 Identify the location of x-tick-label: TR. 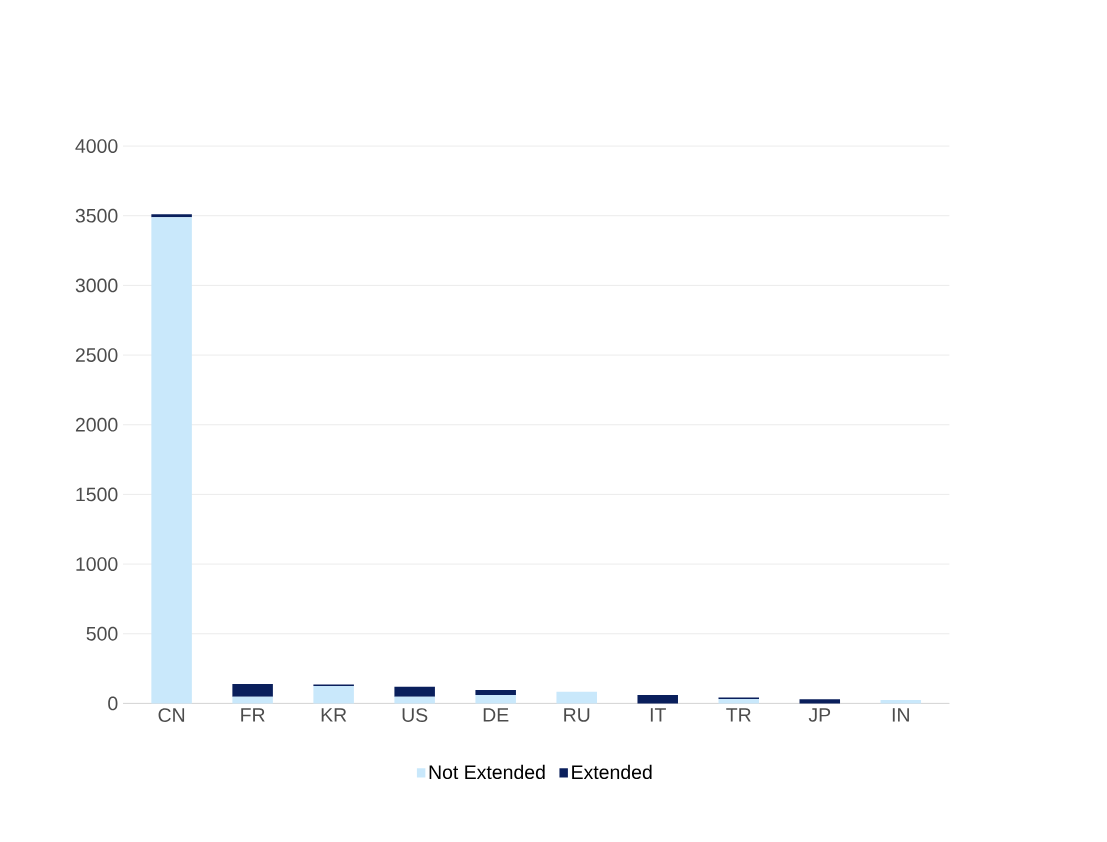
(738, 715).